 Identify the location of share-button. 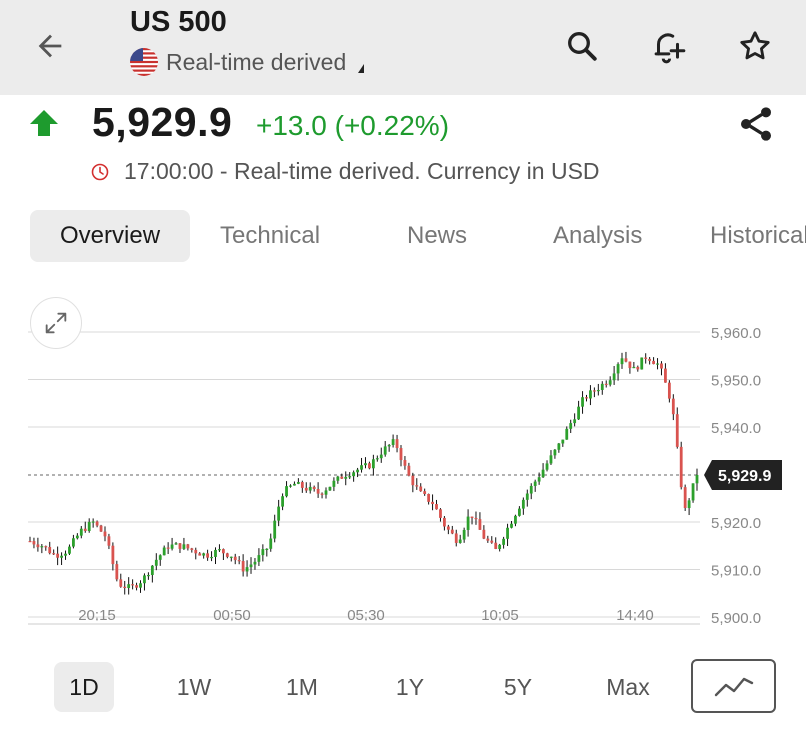
(756, 124).